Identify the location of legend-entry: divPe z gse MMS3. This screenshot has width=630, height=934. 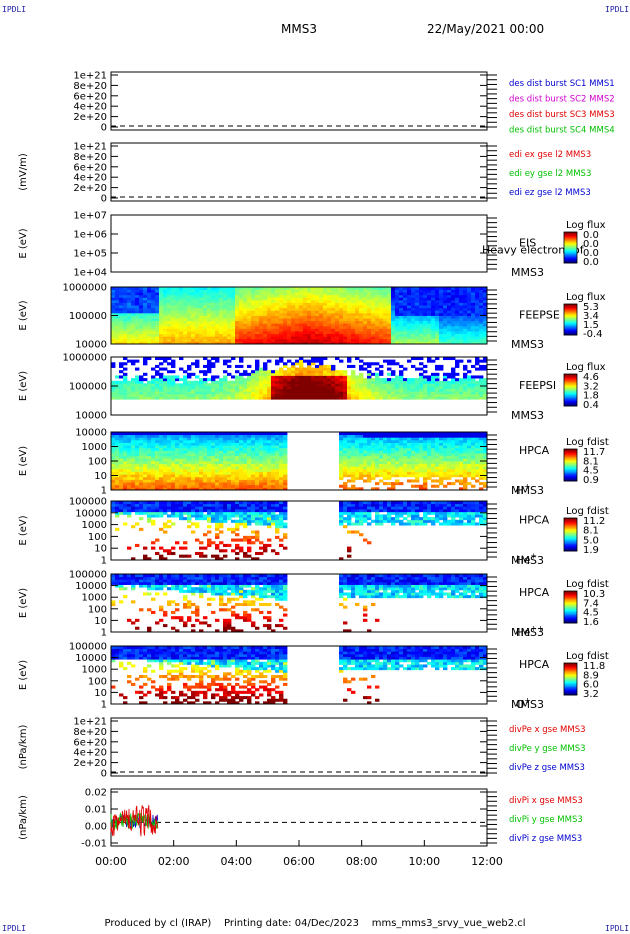
(547, 768).